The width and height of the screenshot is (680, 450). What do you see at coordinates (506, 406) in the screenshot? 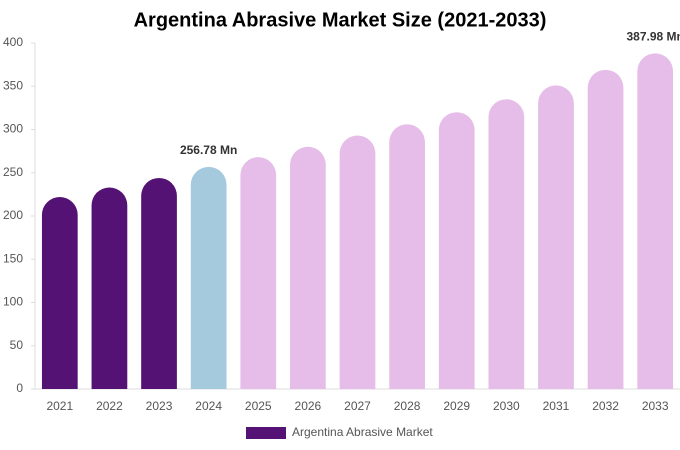
I see `x-tick-label: 2030` at bounding box center [506, 406].